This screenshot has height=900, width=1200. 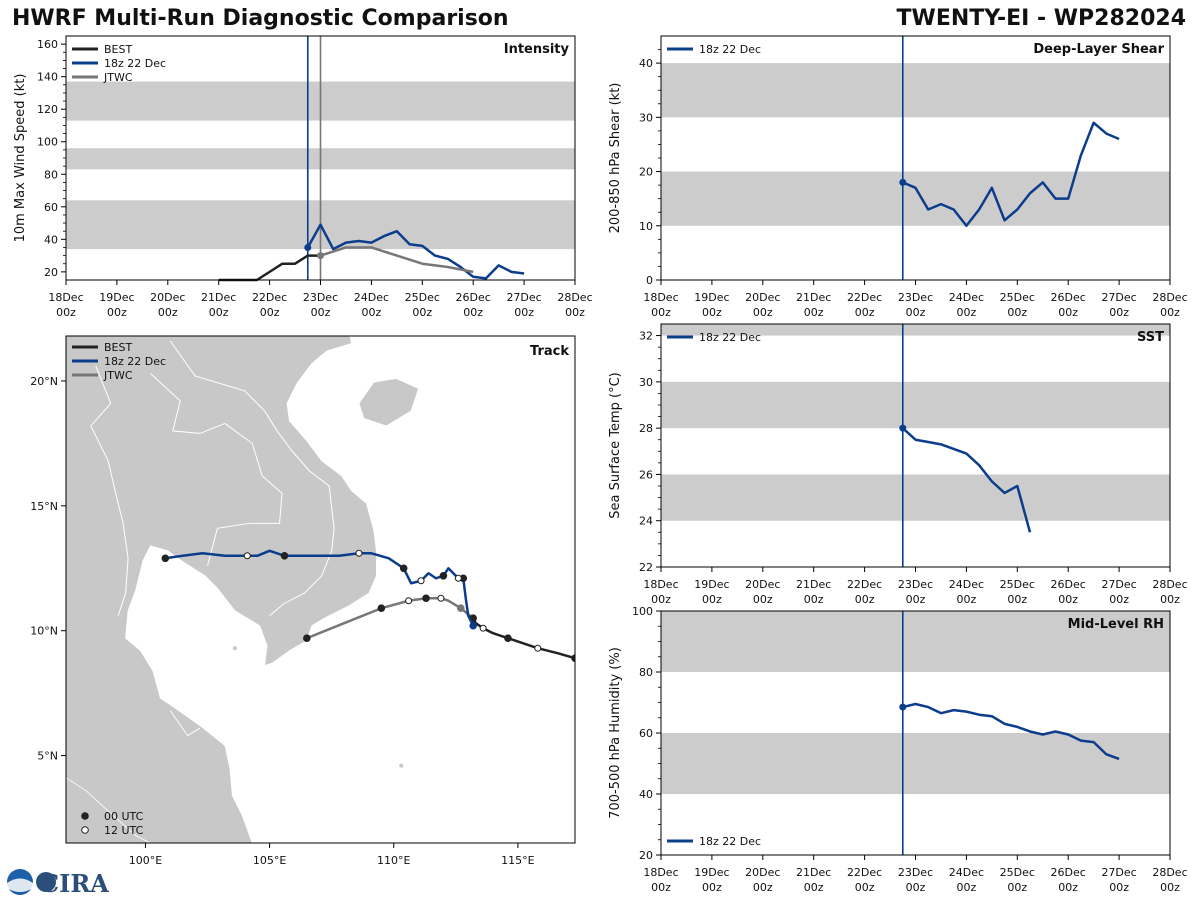 I want to click on track-ytick-label: 20°N, so click(x=44, y=381).